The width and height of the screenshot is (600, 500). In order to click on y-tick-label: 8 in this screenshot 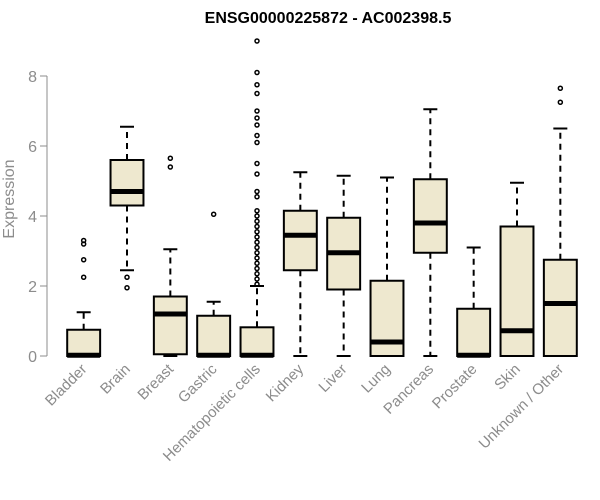, I will do `click(32, 77)`.